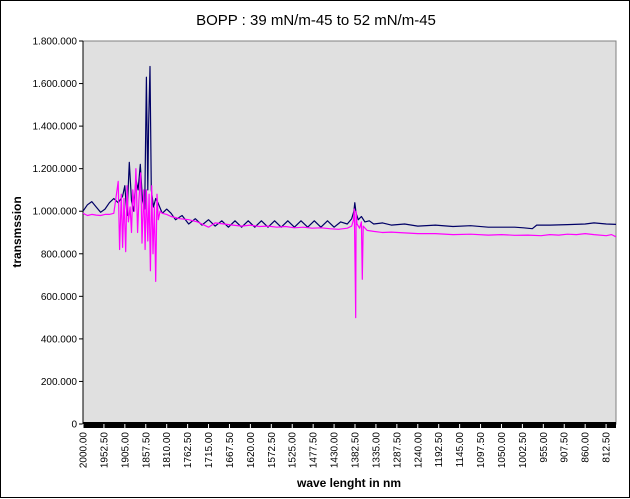 This screenshot has height=499, width=630. I want to click on x-tick-label: 1857.50, so click(146, 450).